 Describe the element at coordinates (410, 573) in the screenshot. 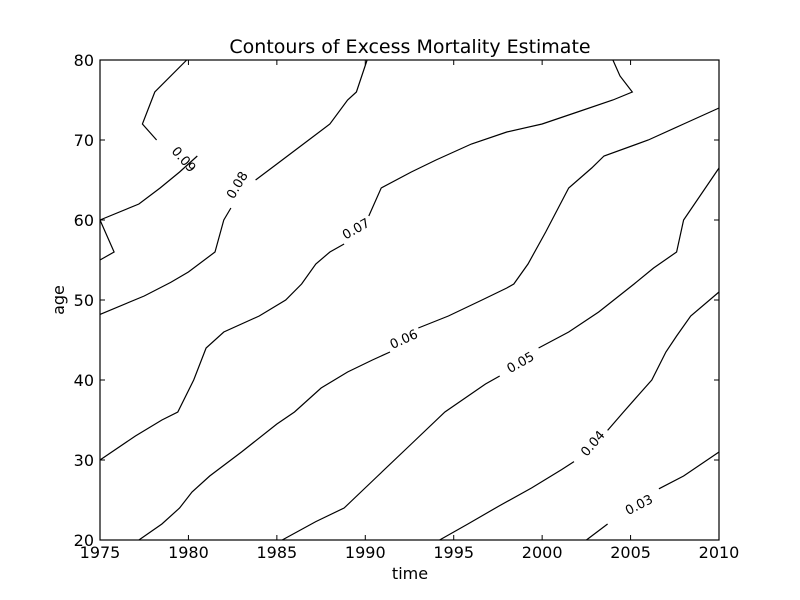

I see `x-axis-label: time` at that location.